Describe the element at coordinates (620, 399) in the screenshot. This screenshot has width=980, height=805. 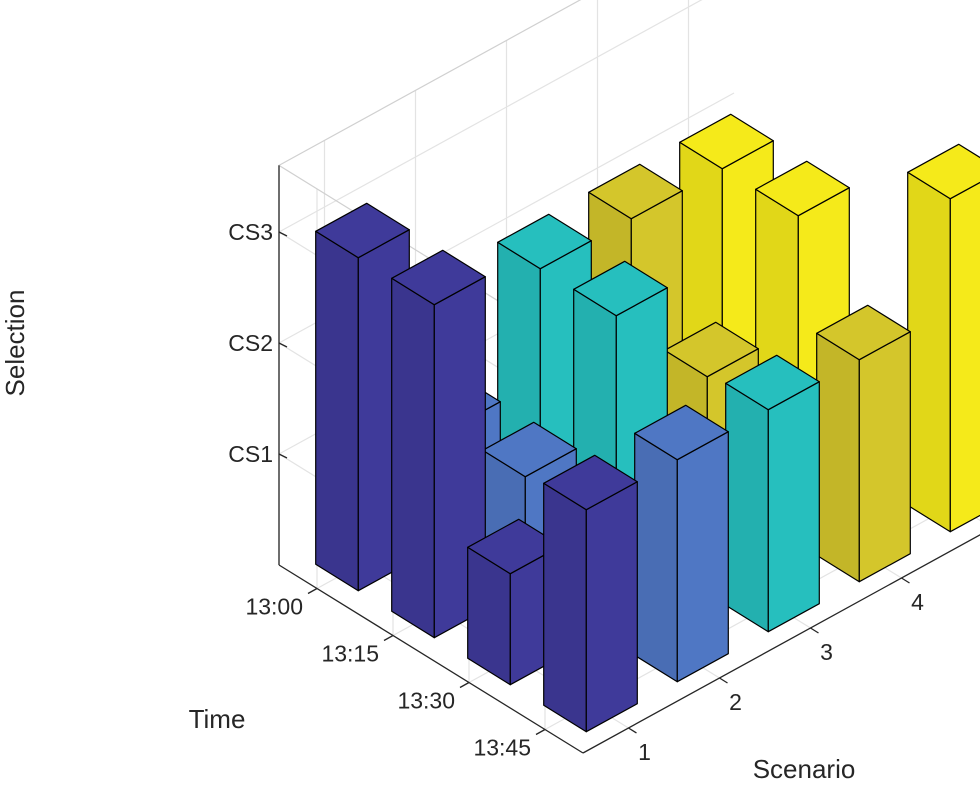
I see `bar-time2-scenario3` at that location.